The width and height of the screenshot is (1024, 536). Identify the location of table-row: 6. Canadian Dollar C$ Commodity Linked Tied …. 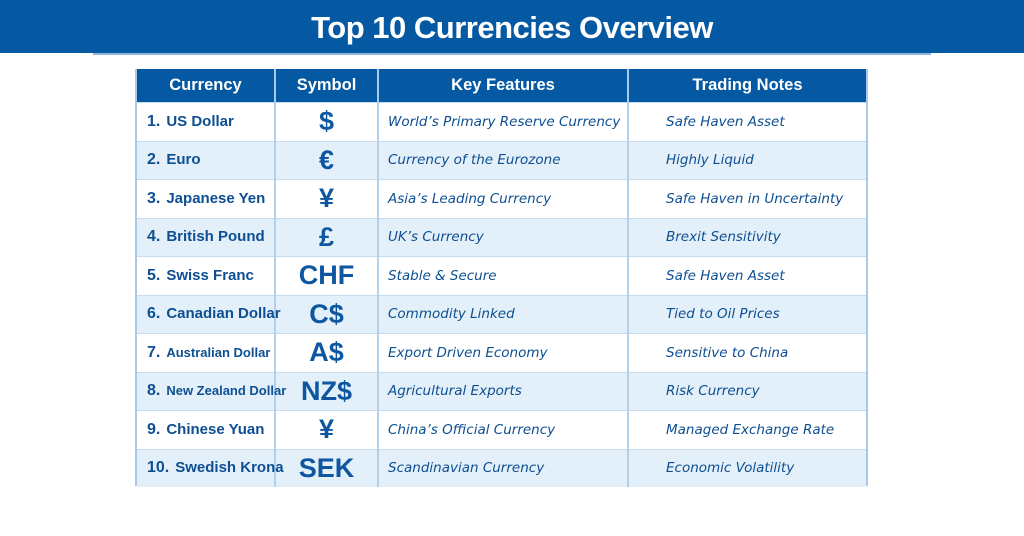
(501, 314).